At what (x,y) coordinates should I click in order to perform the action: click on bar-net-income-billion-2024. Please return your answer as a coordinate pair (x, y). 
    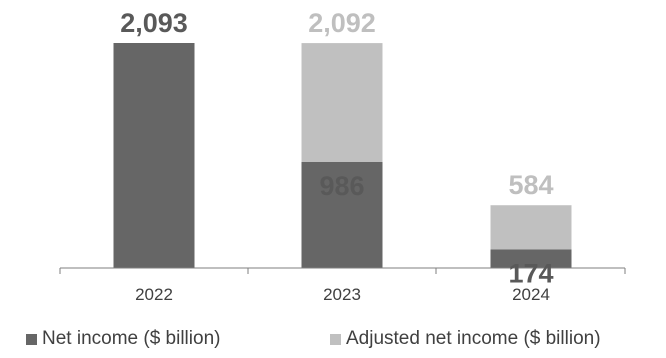
    Looking at the image, I should click on (531, 258).